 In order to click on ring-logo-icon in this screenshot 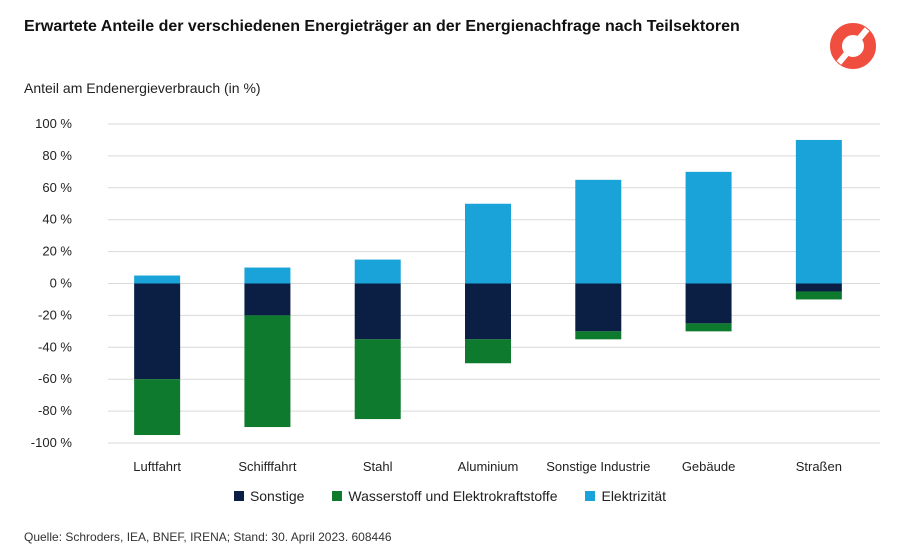, I will do `click(853, 46)`.